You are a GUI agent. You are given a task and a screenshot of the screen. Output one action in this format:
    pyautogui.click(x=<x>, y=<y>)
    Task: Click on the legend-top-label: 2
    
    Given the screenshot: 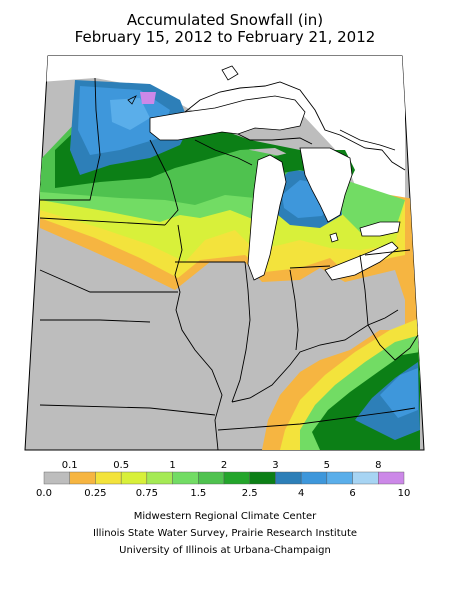 What is the action you would take?
    pyautogui.click(x=224, y=465)
    